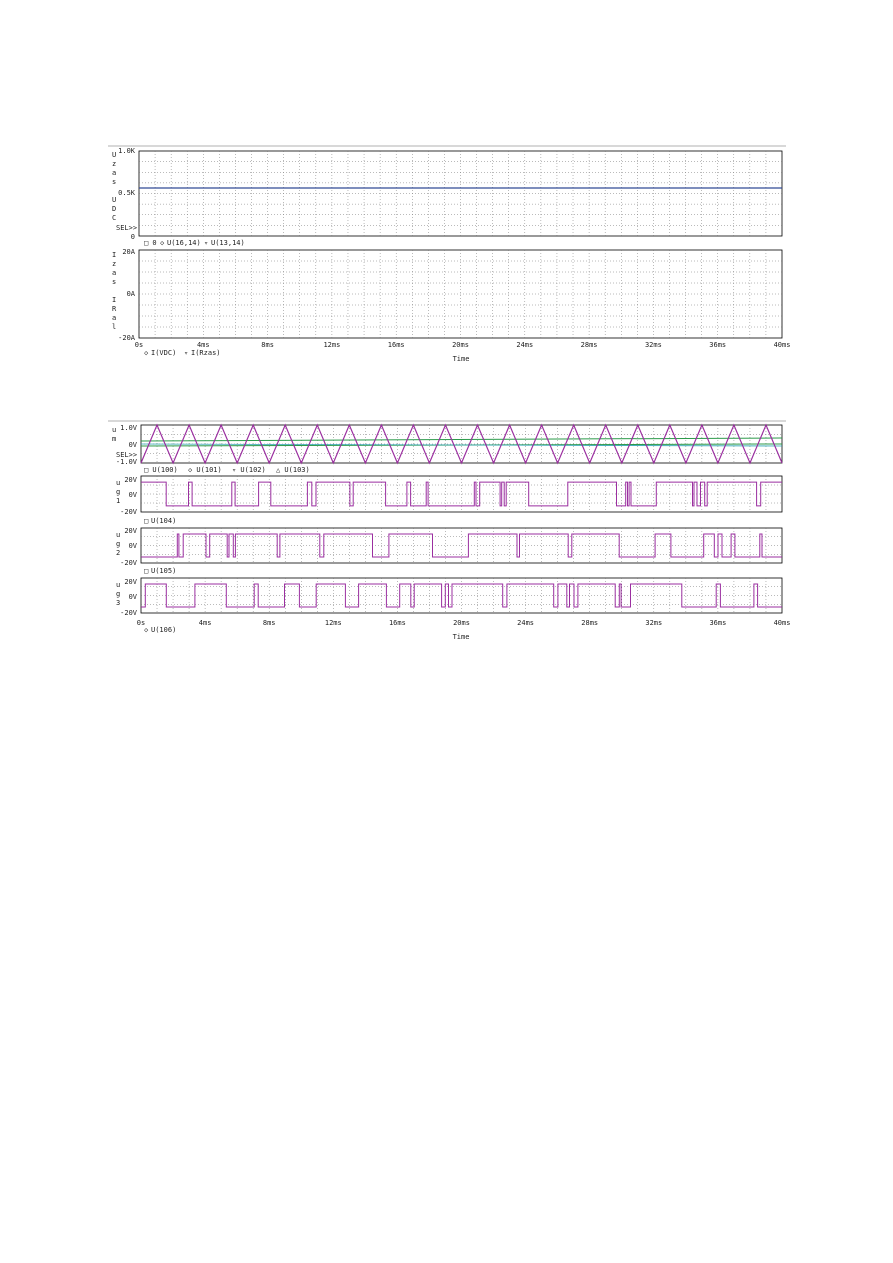  Describe the element at coordinates (161, 470) in the screenshot. I see `fig2-p1-legend-u100: □ U(100)` at that location.